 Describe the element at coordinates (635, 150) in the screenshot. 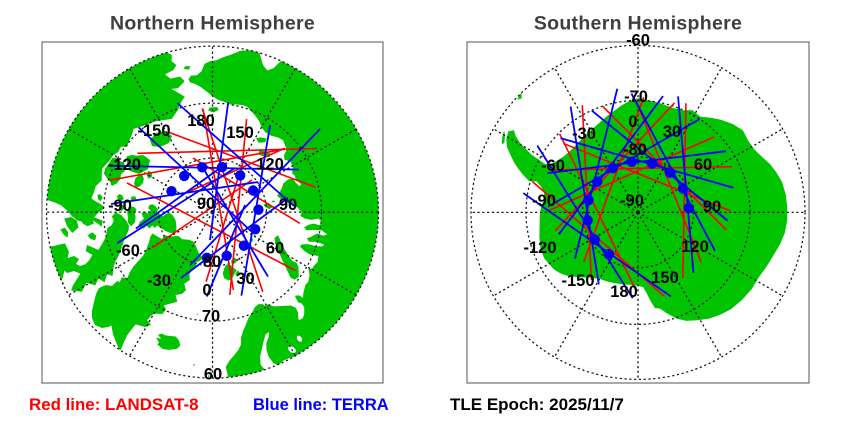

I see `svg-text: -80` at that location.